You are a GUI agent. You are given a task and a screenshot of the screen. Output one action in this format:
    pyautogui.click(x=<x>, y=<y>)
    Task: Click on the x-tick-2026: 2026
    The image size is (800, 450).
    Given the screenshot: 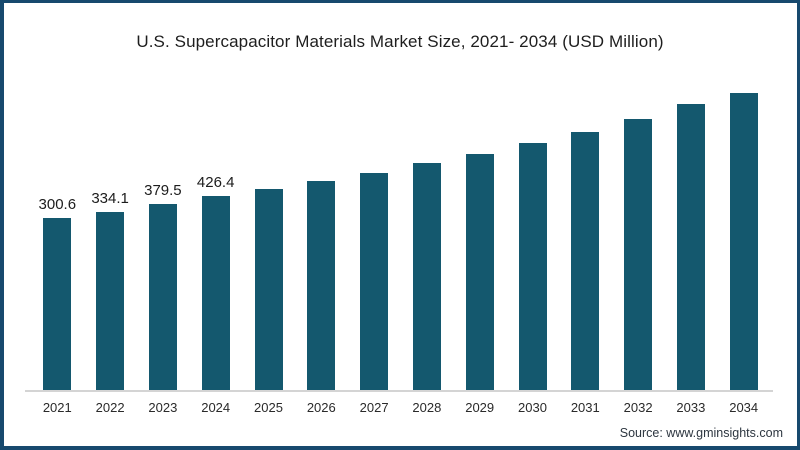 What is the action you would take?
    pyautogui.click(x=321, y=407)
    